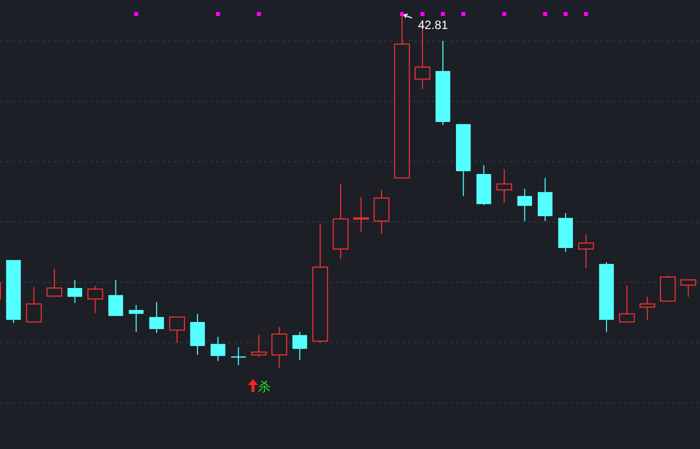 This screenshot has width=700, height=449. Describe the element at coordinates (264, 387) in the screenshot. I see `text: 杀` at that location.